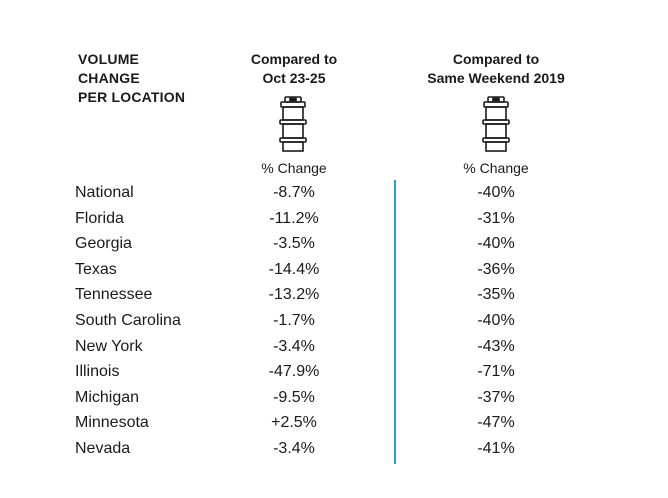 This screenshot has width=668, height=498. Describe the element at coordinates (294, 168) in the screenshot. I see `column-subheader-oct: % Change` at that location.